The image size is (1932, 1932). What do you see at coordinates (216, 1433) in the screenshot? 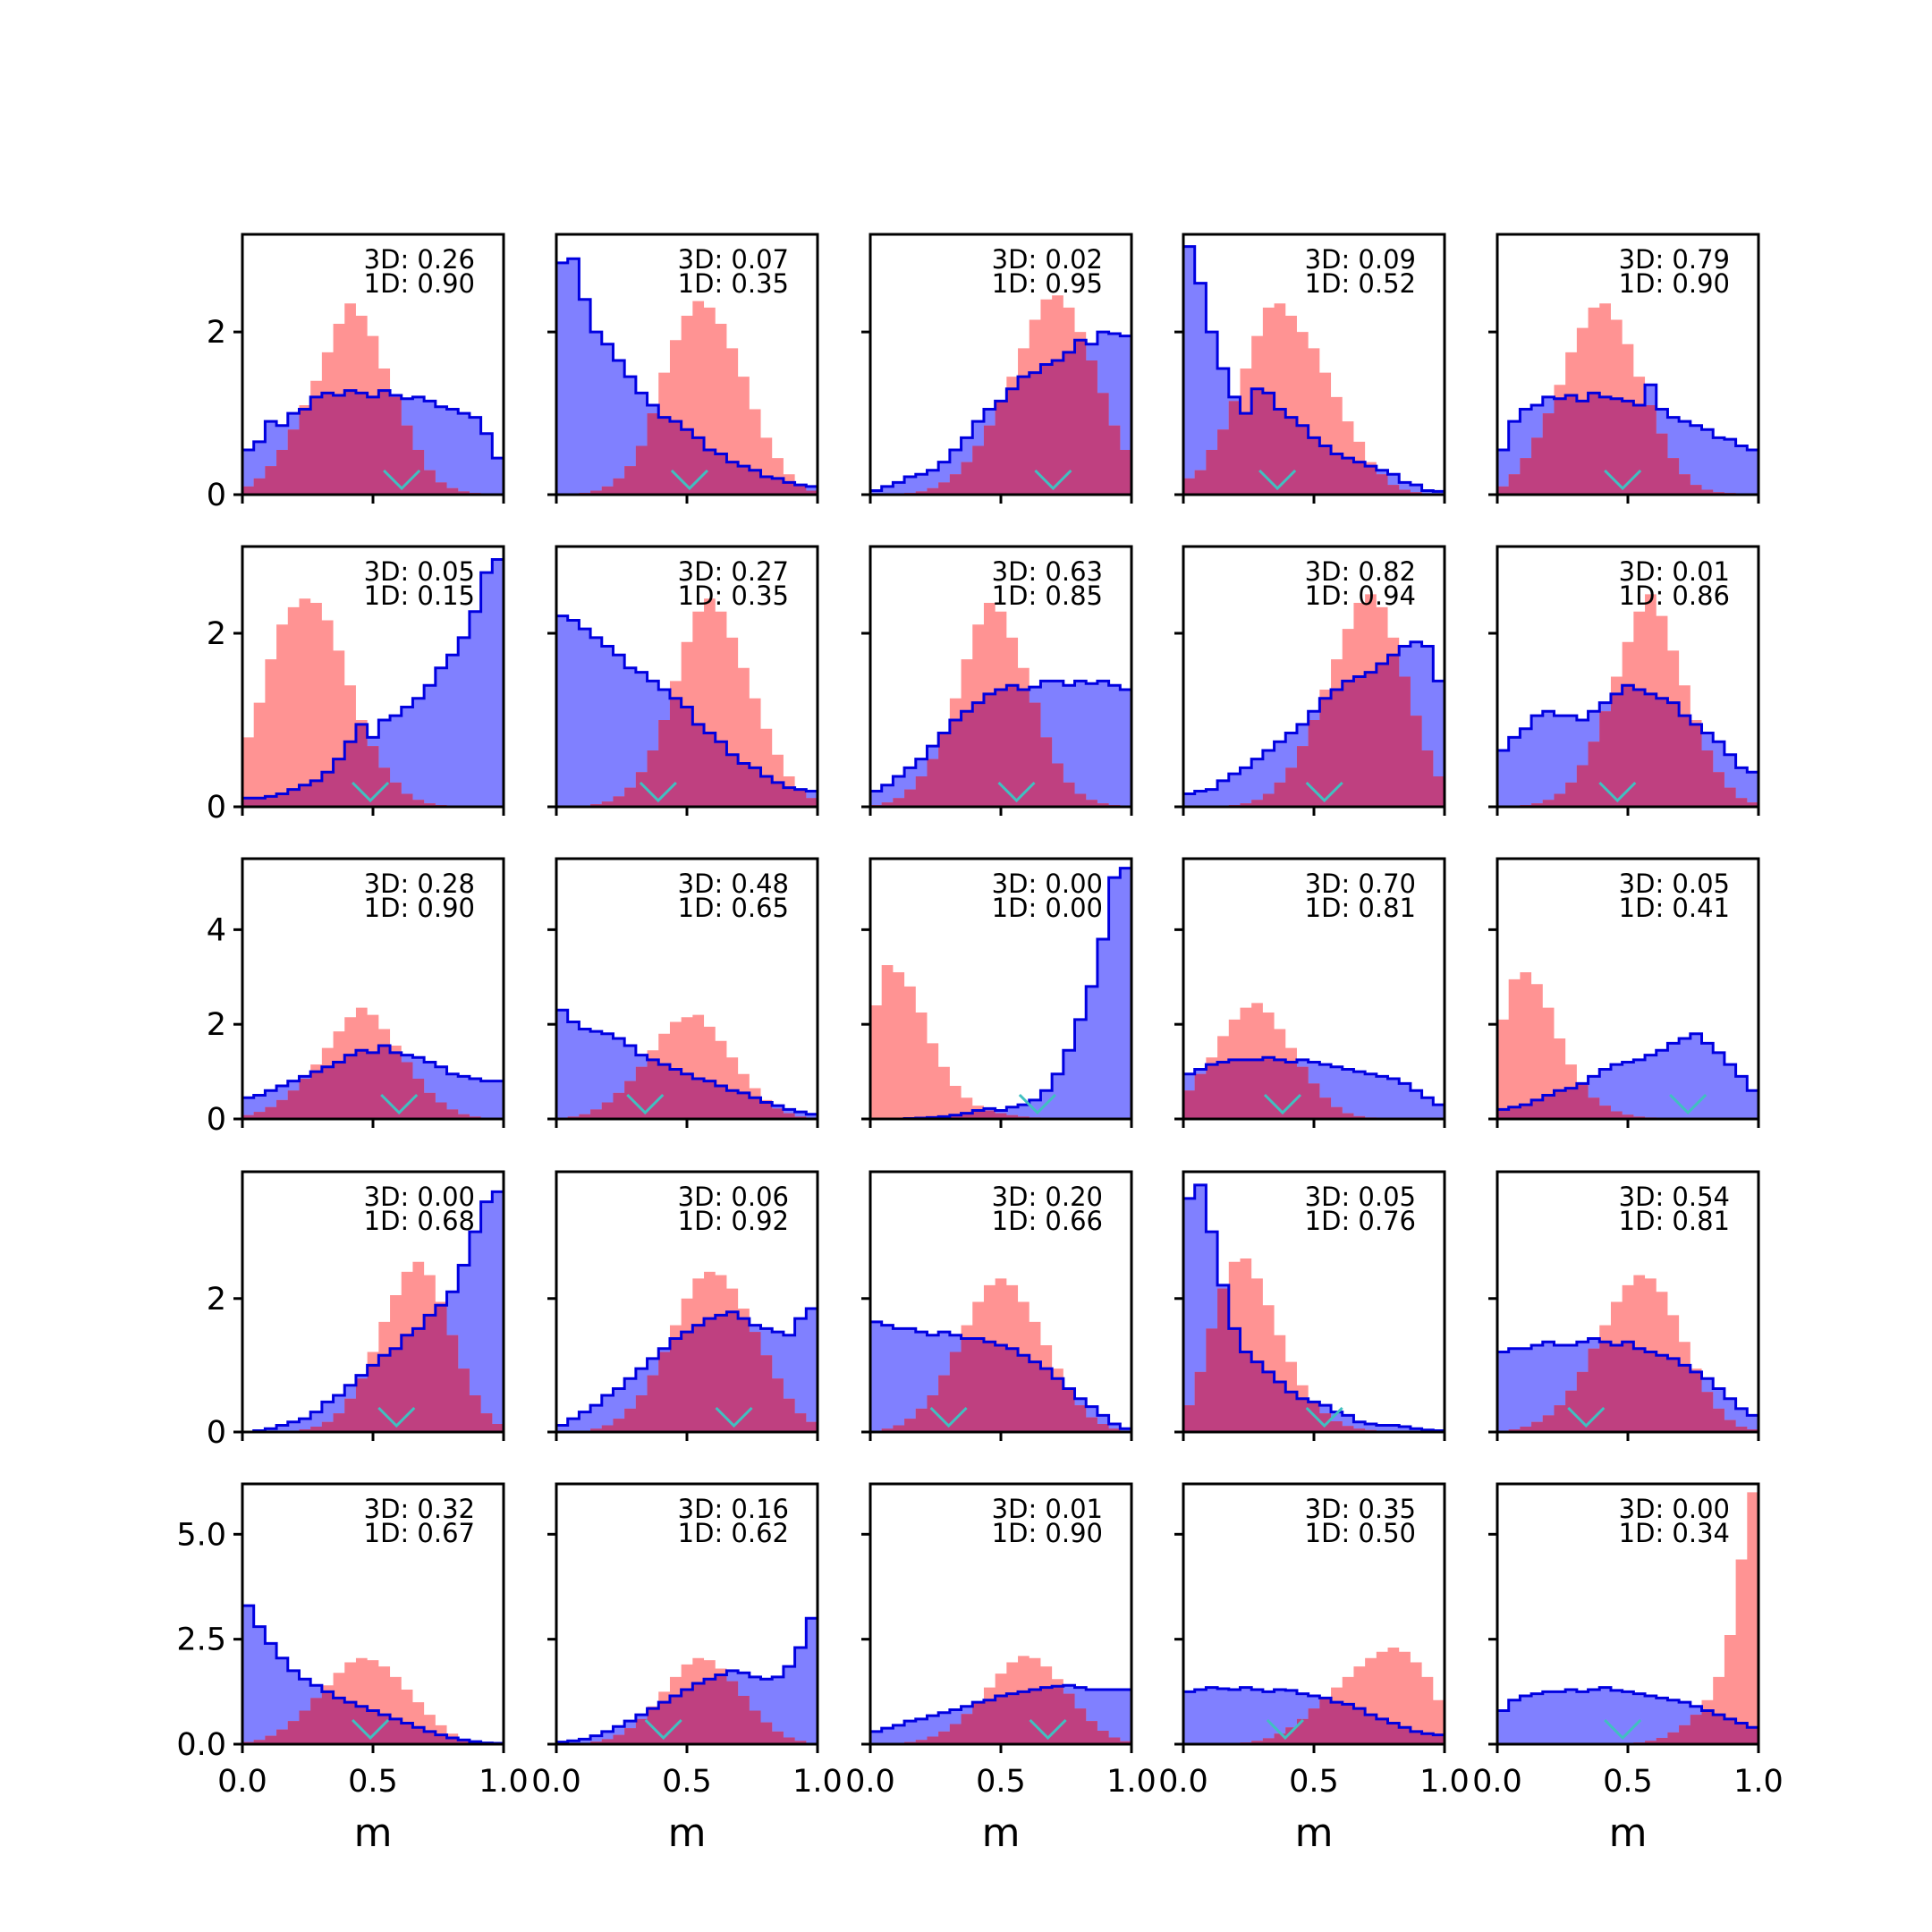
I see `y-tick-label: 0` at bounding box center [216, 1433].